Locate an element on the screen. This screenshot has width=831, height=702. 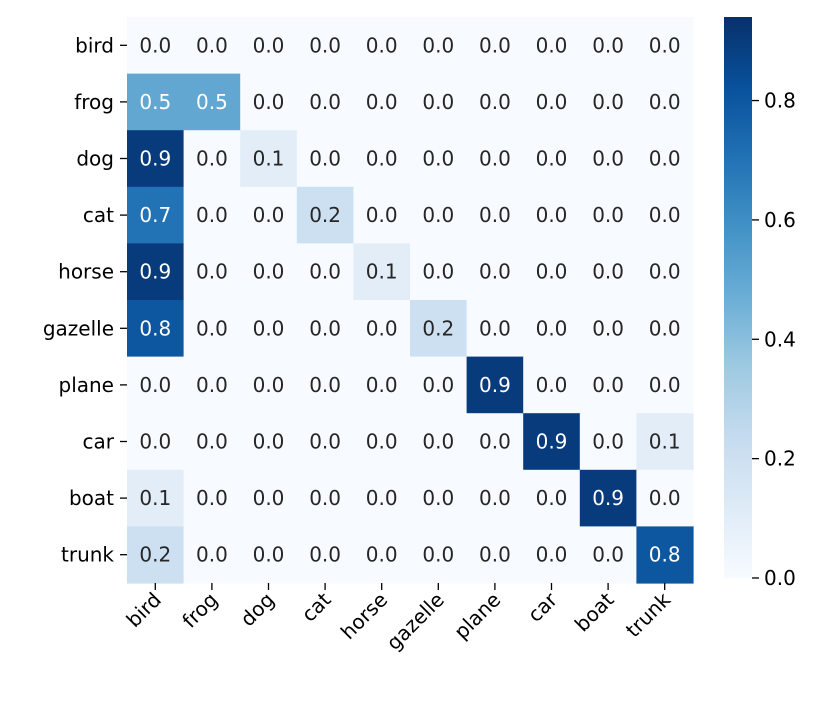
x-tick-label: frog is located at coordinates (199, 610).